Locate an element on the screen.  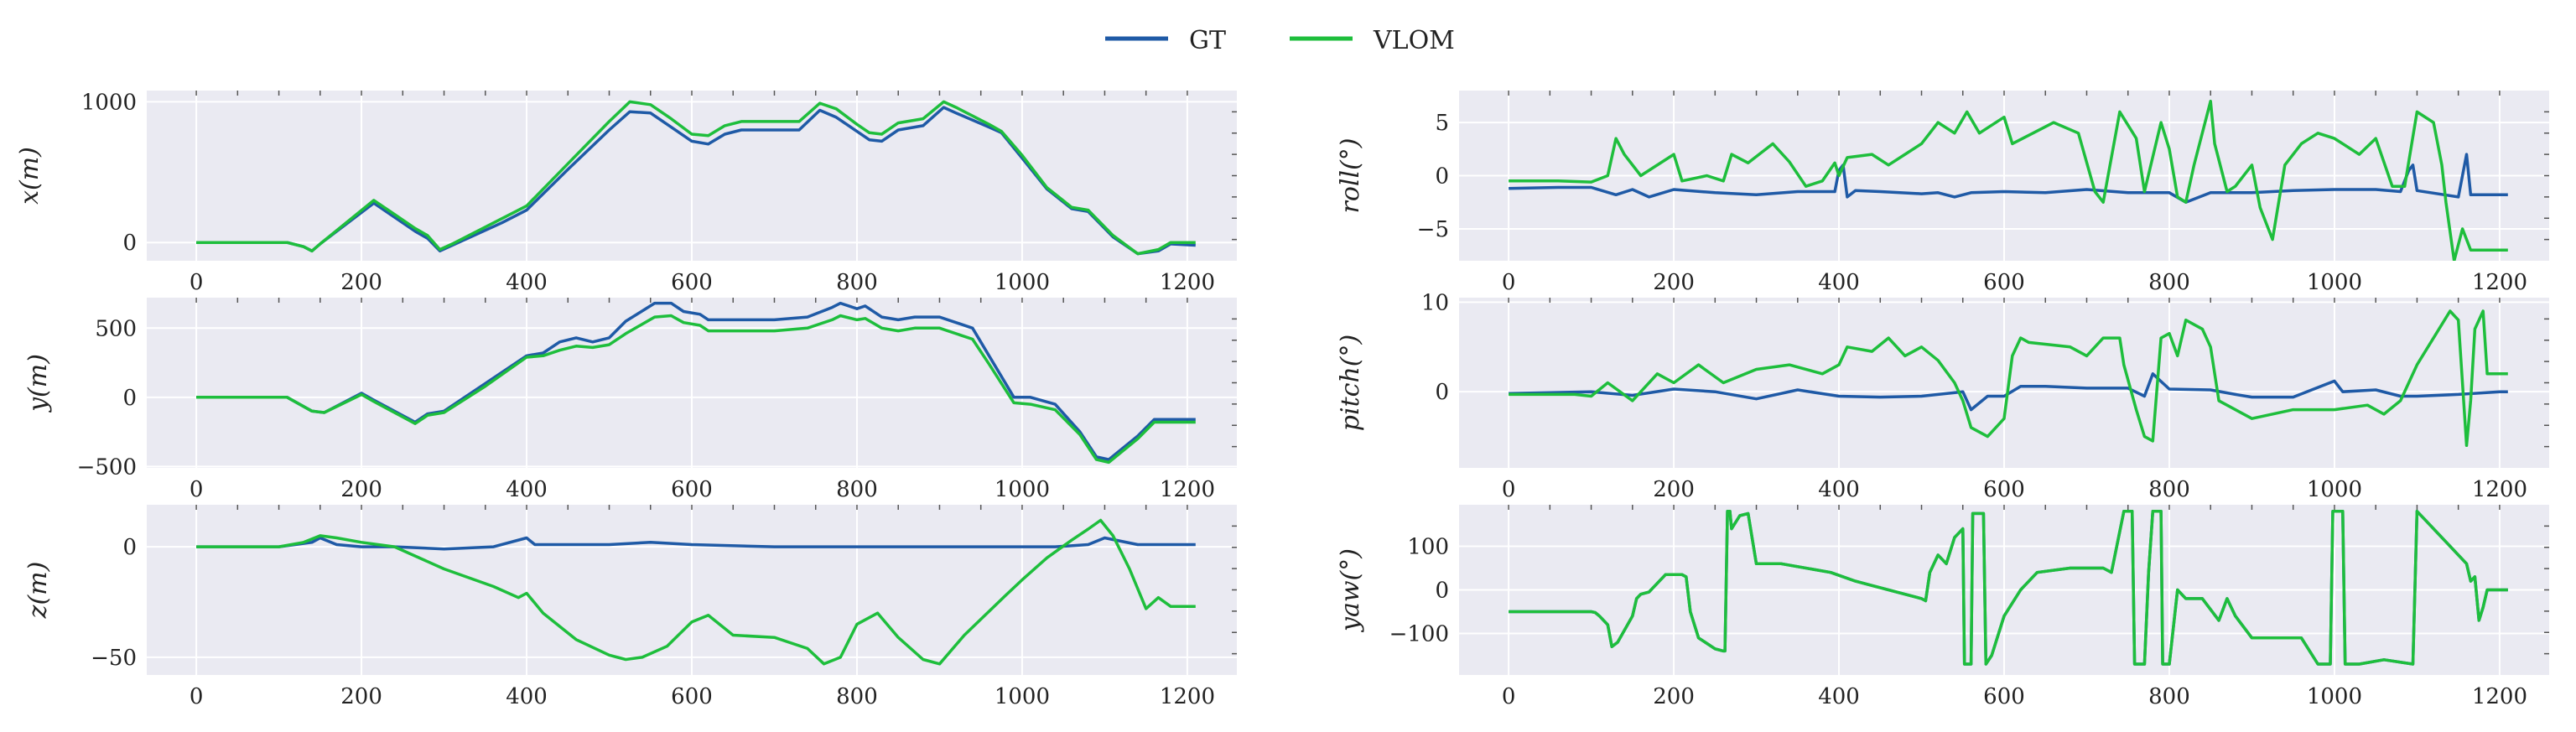
legend-label-vlom: VLOM is located at coordinates (1414, 41).